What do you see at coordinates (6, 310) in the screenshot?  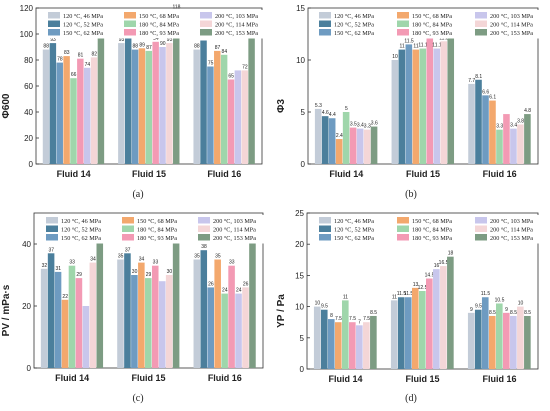 I see `y-axis-label: PV / mPa·s` at bounding box center [6, 310].